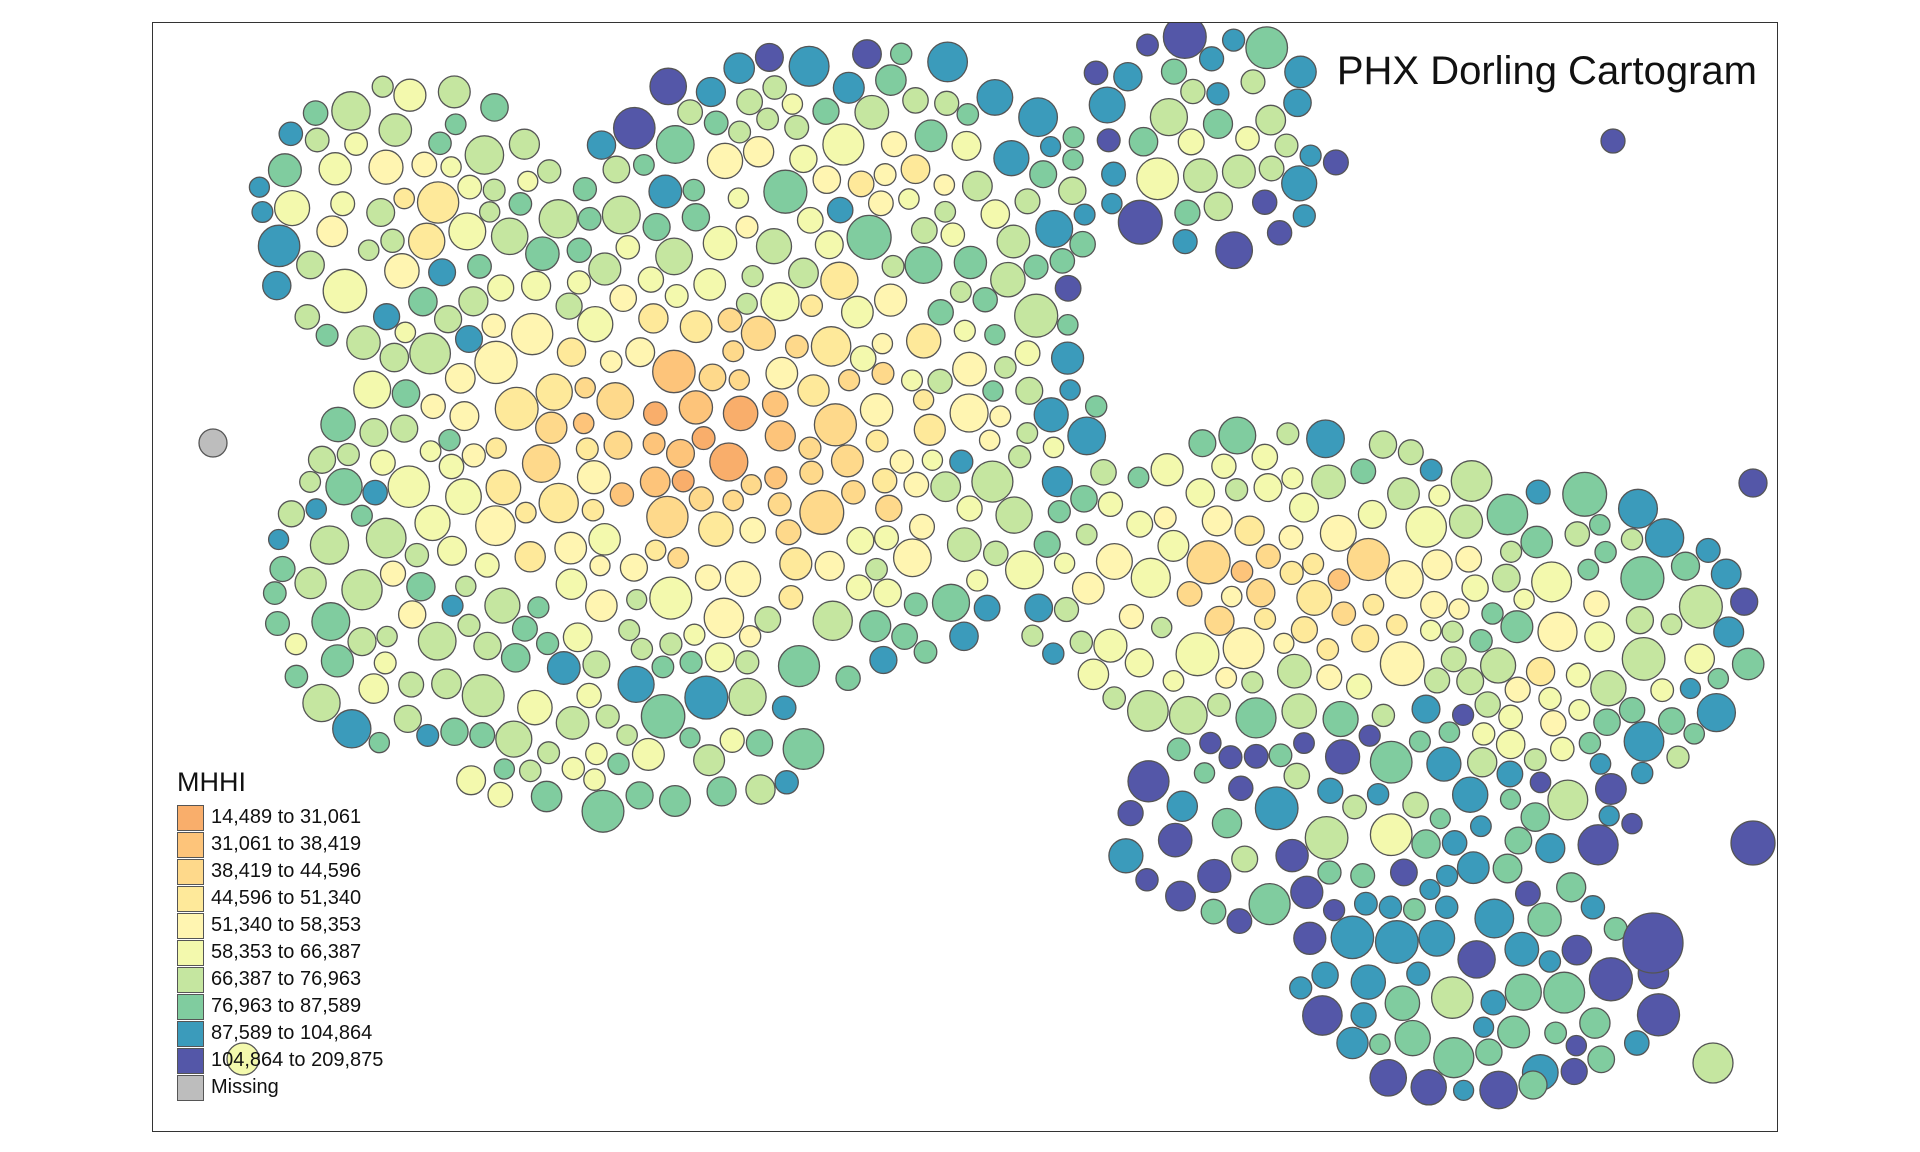  What do you see at coordinates (211, 782) in the screenshot?
I see `legend-title: MHHI` at bounding box center [211, 782].